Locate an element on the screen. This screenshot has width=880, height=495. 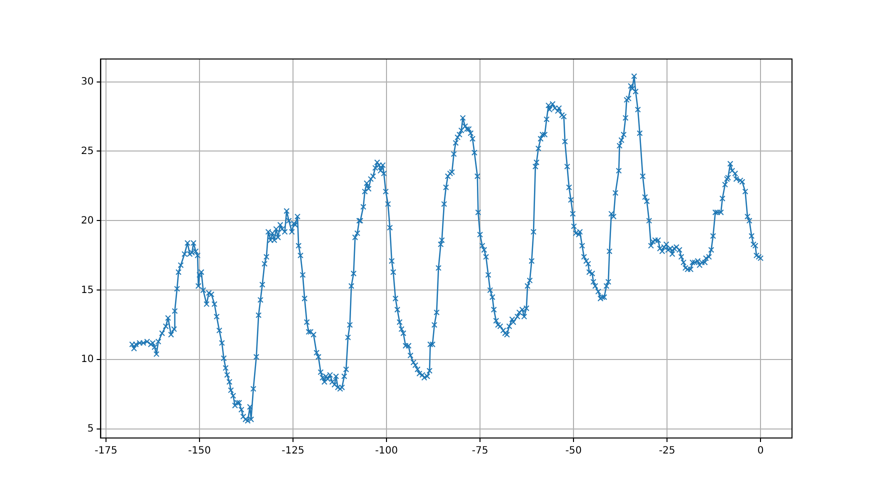
x-tick-label: -125 is located at coordinates (293, 451).